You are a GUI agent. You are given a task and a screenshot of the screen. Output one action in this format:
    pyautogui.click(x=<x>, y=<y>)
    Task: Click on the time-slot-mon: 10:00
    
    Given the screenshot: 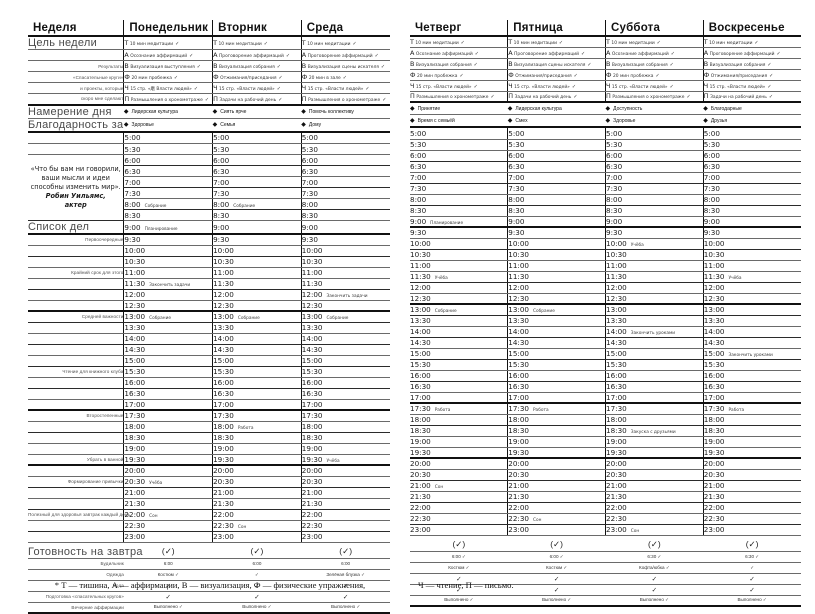 What is the action you would take?
    pyautogui.click(x=168, y=250)
    